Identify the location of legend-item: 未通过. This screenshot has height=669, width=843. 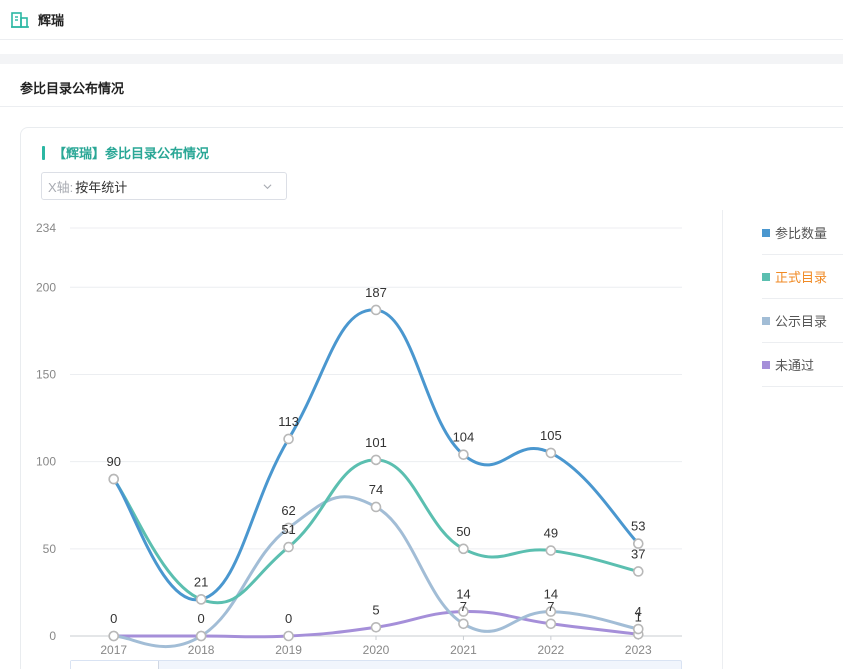
(802, 365).